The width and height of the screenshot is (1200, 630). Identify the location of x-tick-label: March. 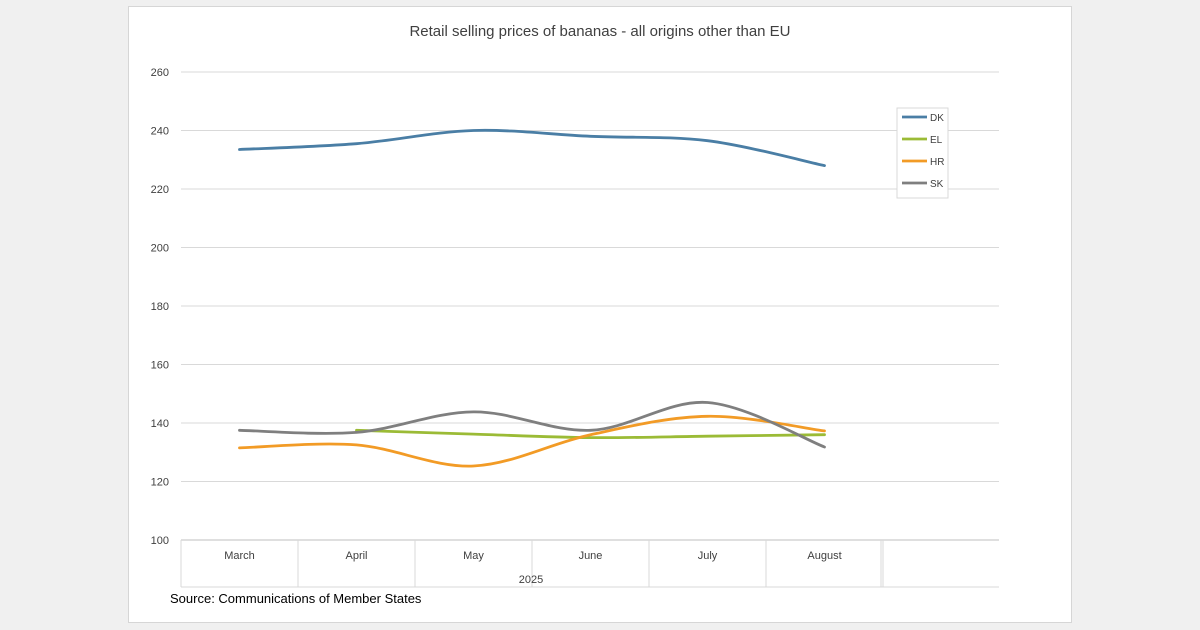
(239, 556).